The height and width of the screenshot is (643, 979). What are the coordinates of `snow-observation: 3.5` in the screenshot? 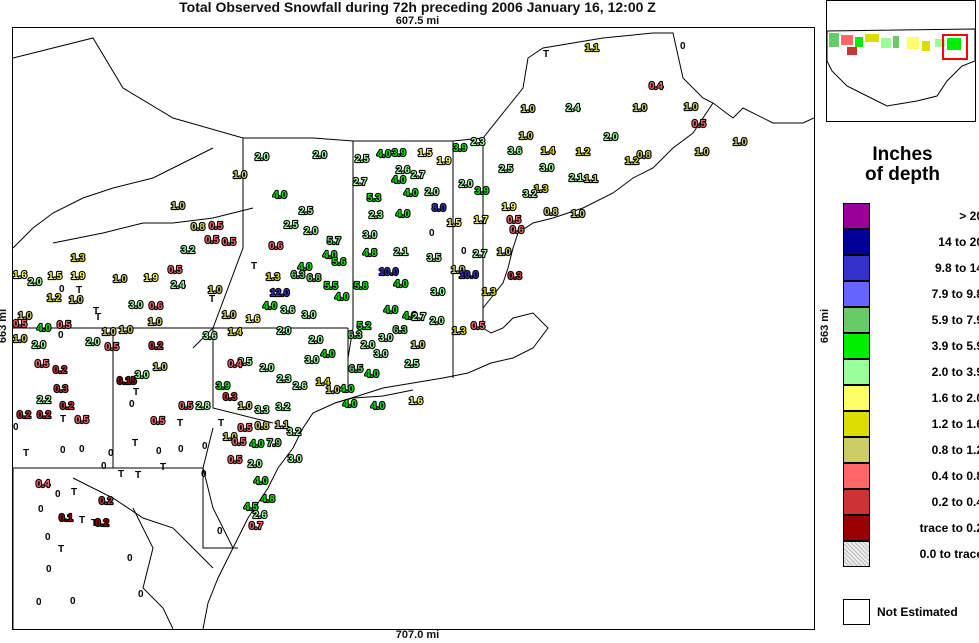 It's located at (434, 258).